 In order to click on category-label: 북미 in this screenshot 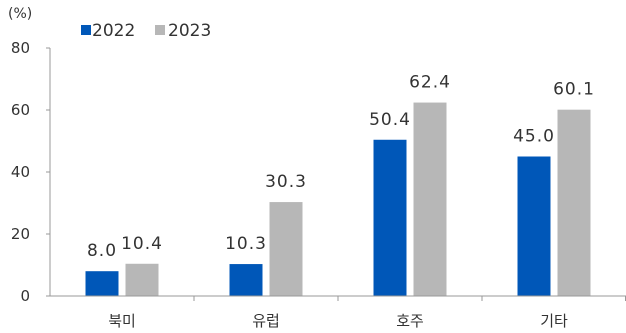, I will do `click(122, 321)`.